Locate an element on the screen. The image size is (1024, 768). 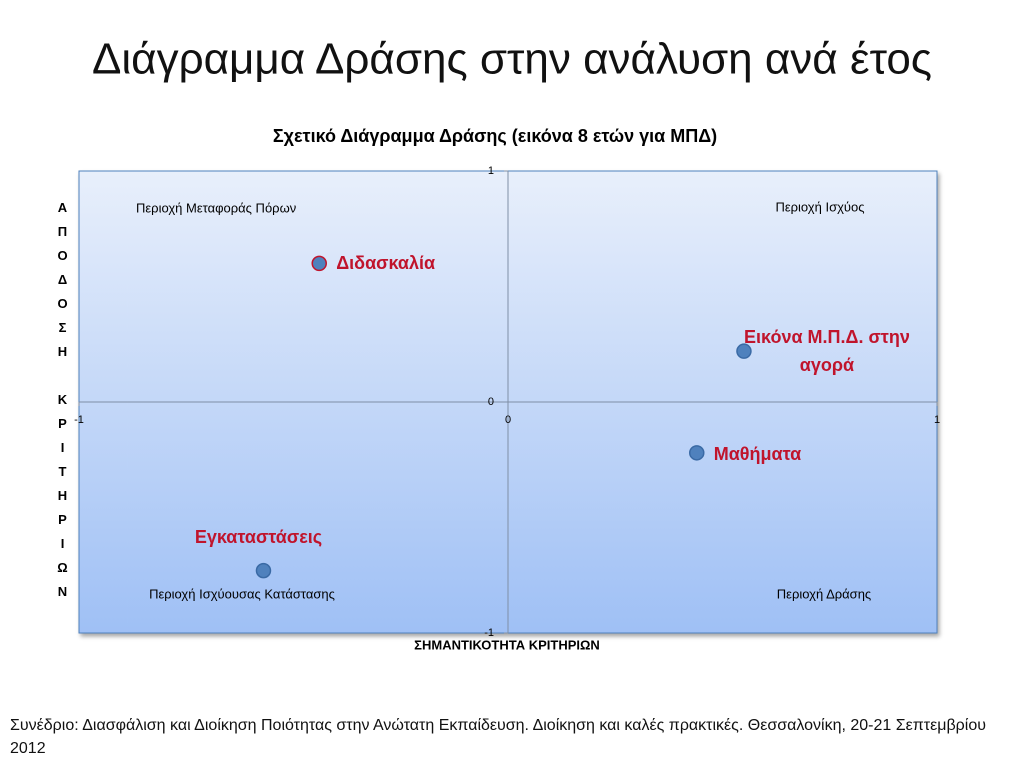
slide-title: Διάγραμμα Δράσης στην ανάλυση ανά έτος is located at coordinates (512, 59).